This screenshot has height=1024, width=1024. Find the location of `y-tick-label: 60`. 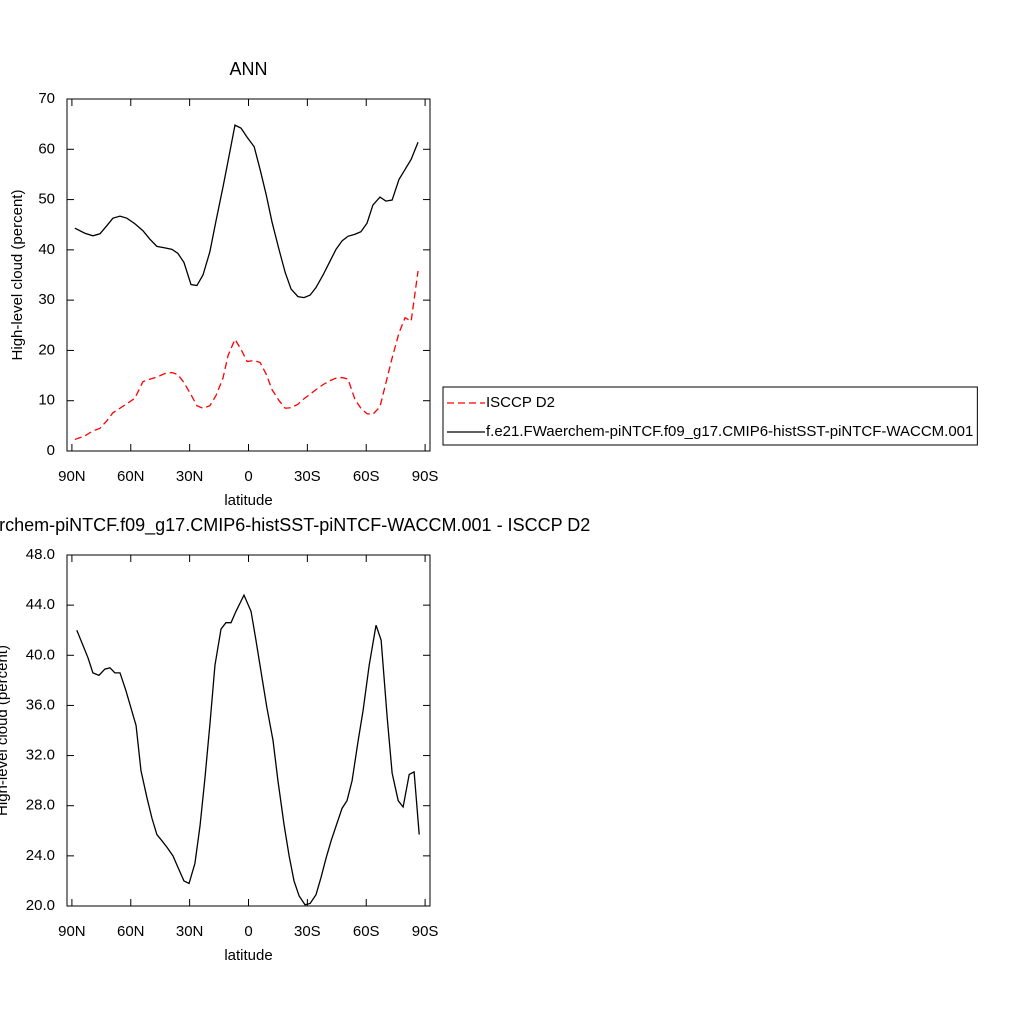

y-tick-label: 60 is located at coordinates (46, 148).